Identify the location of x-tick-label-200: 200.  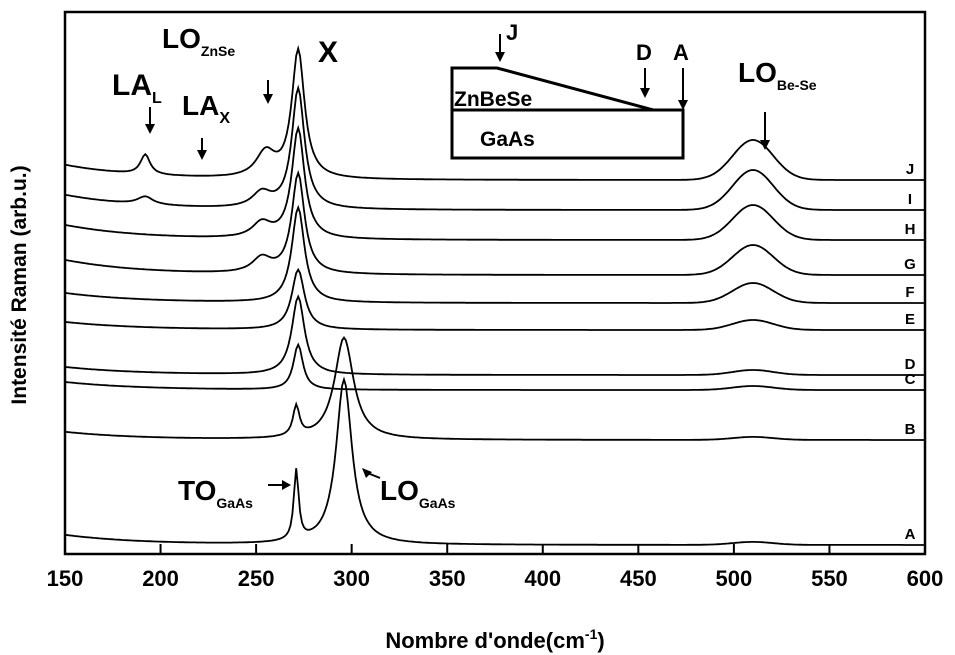
(160, 578).